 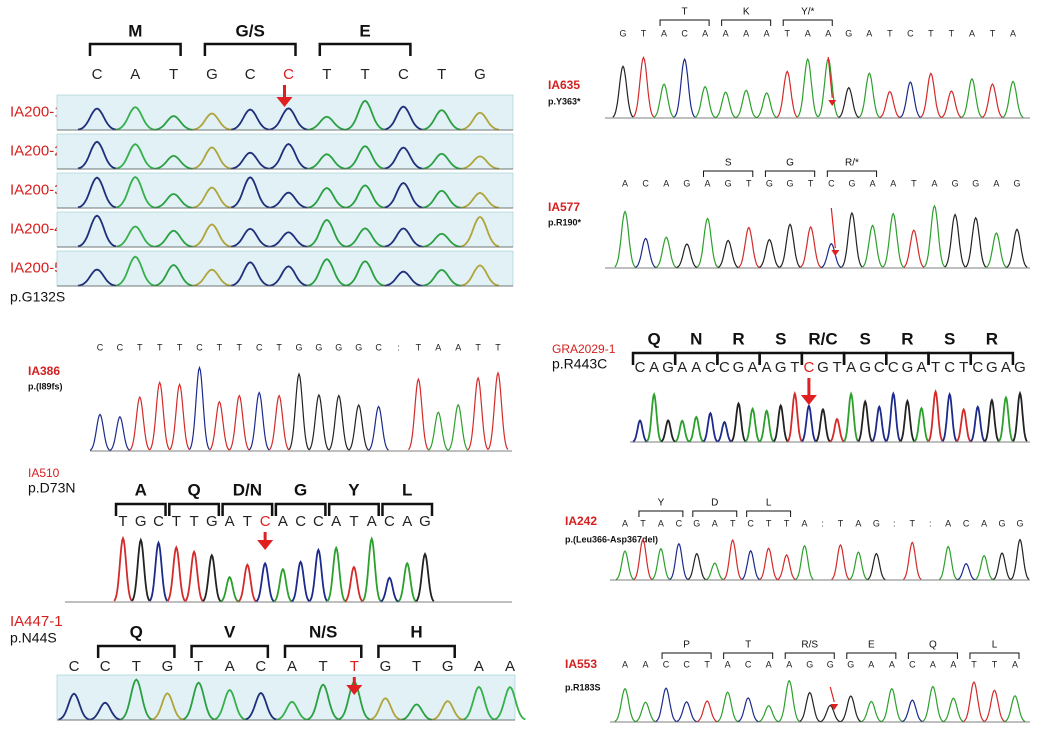 I want to click on codon-label: M, so click(x=135, y=30).